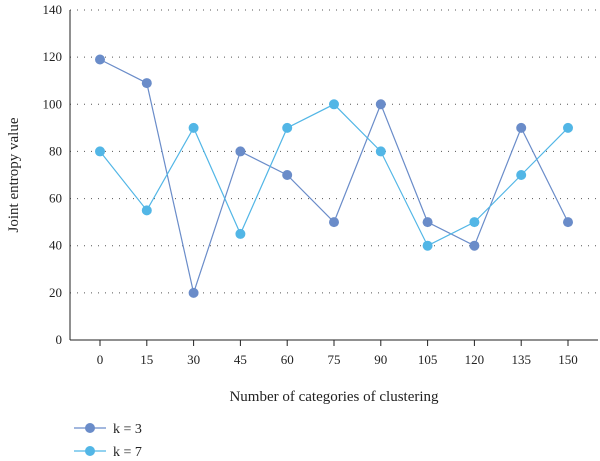 Image resolution: width=600 pixels, height=461 pixels. What do you see at coordinates (240, 359) in the screenshot?
I see `x-tick-label: 45` at bounding box center [240, 359].